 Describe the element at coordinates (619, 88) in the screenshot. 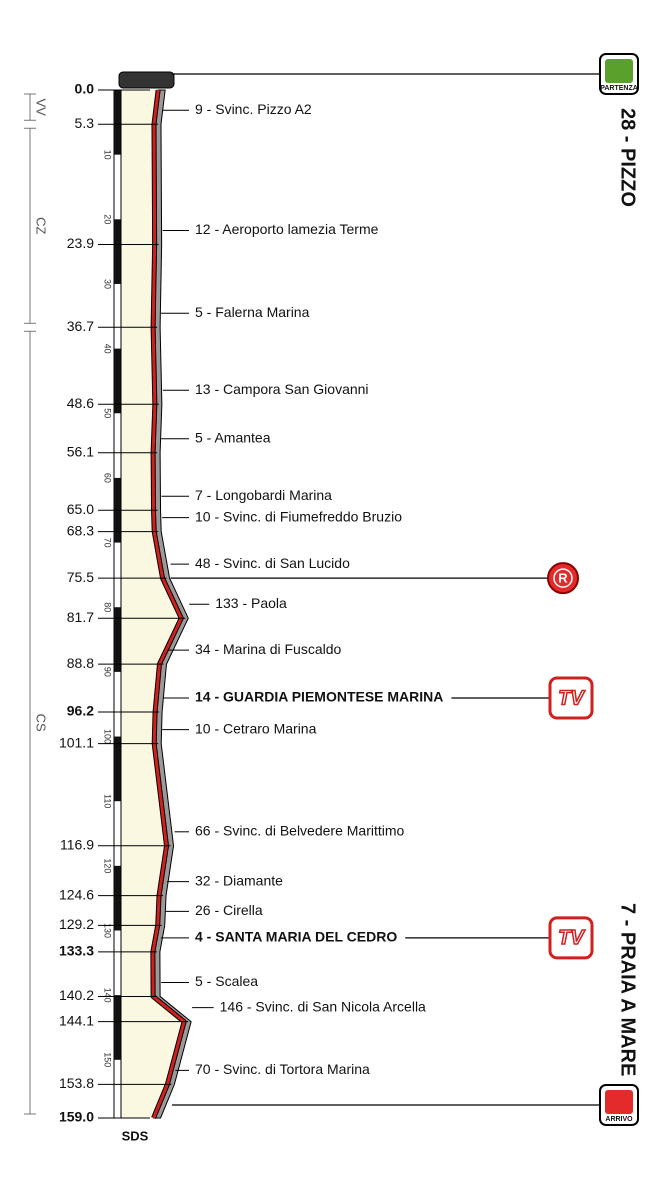

I see `start-icon-label: PARTENZA` at that location.